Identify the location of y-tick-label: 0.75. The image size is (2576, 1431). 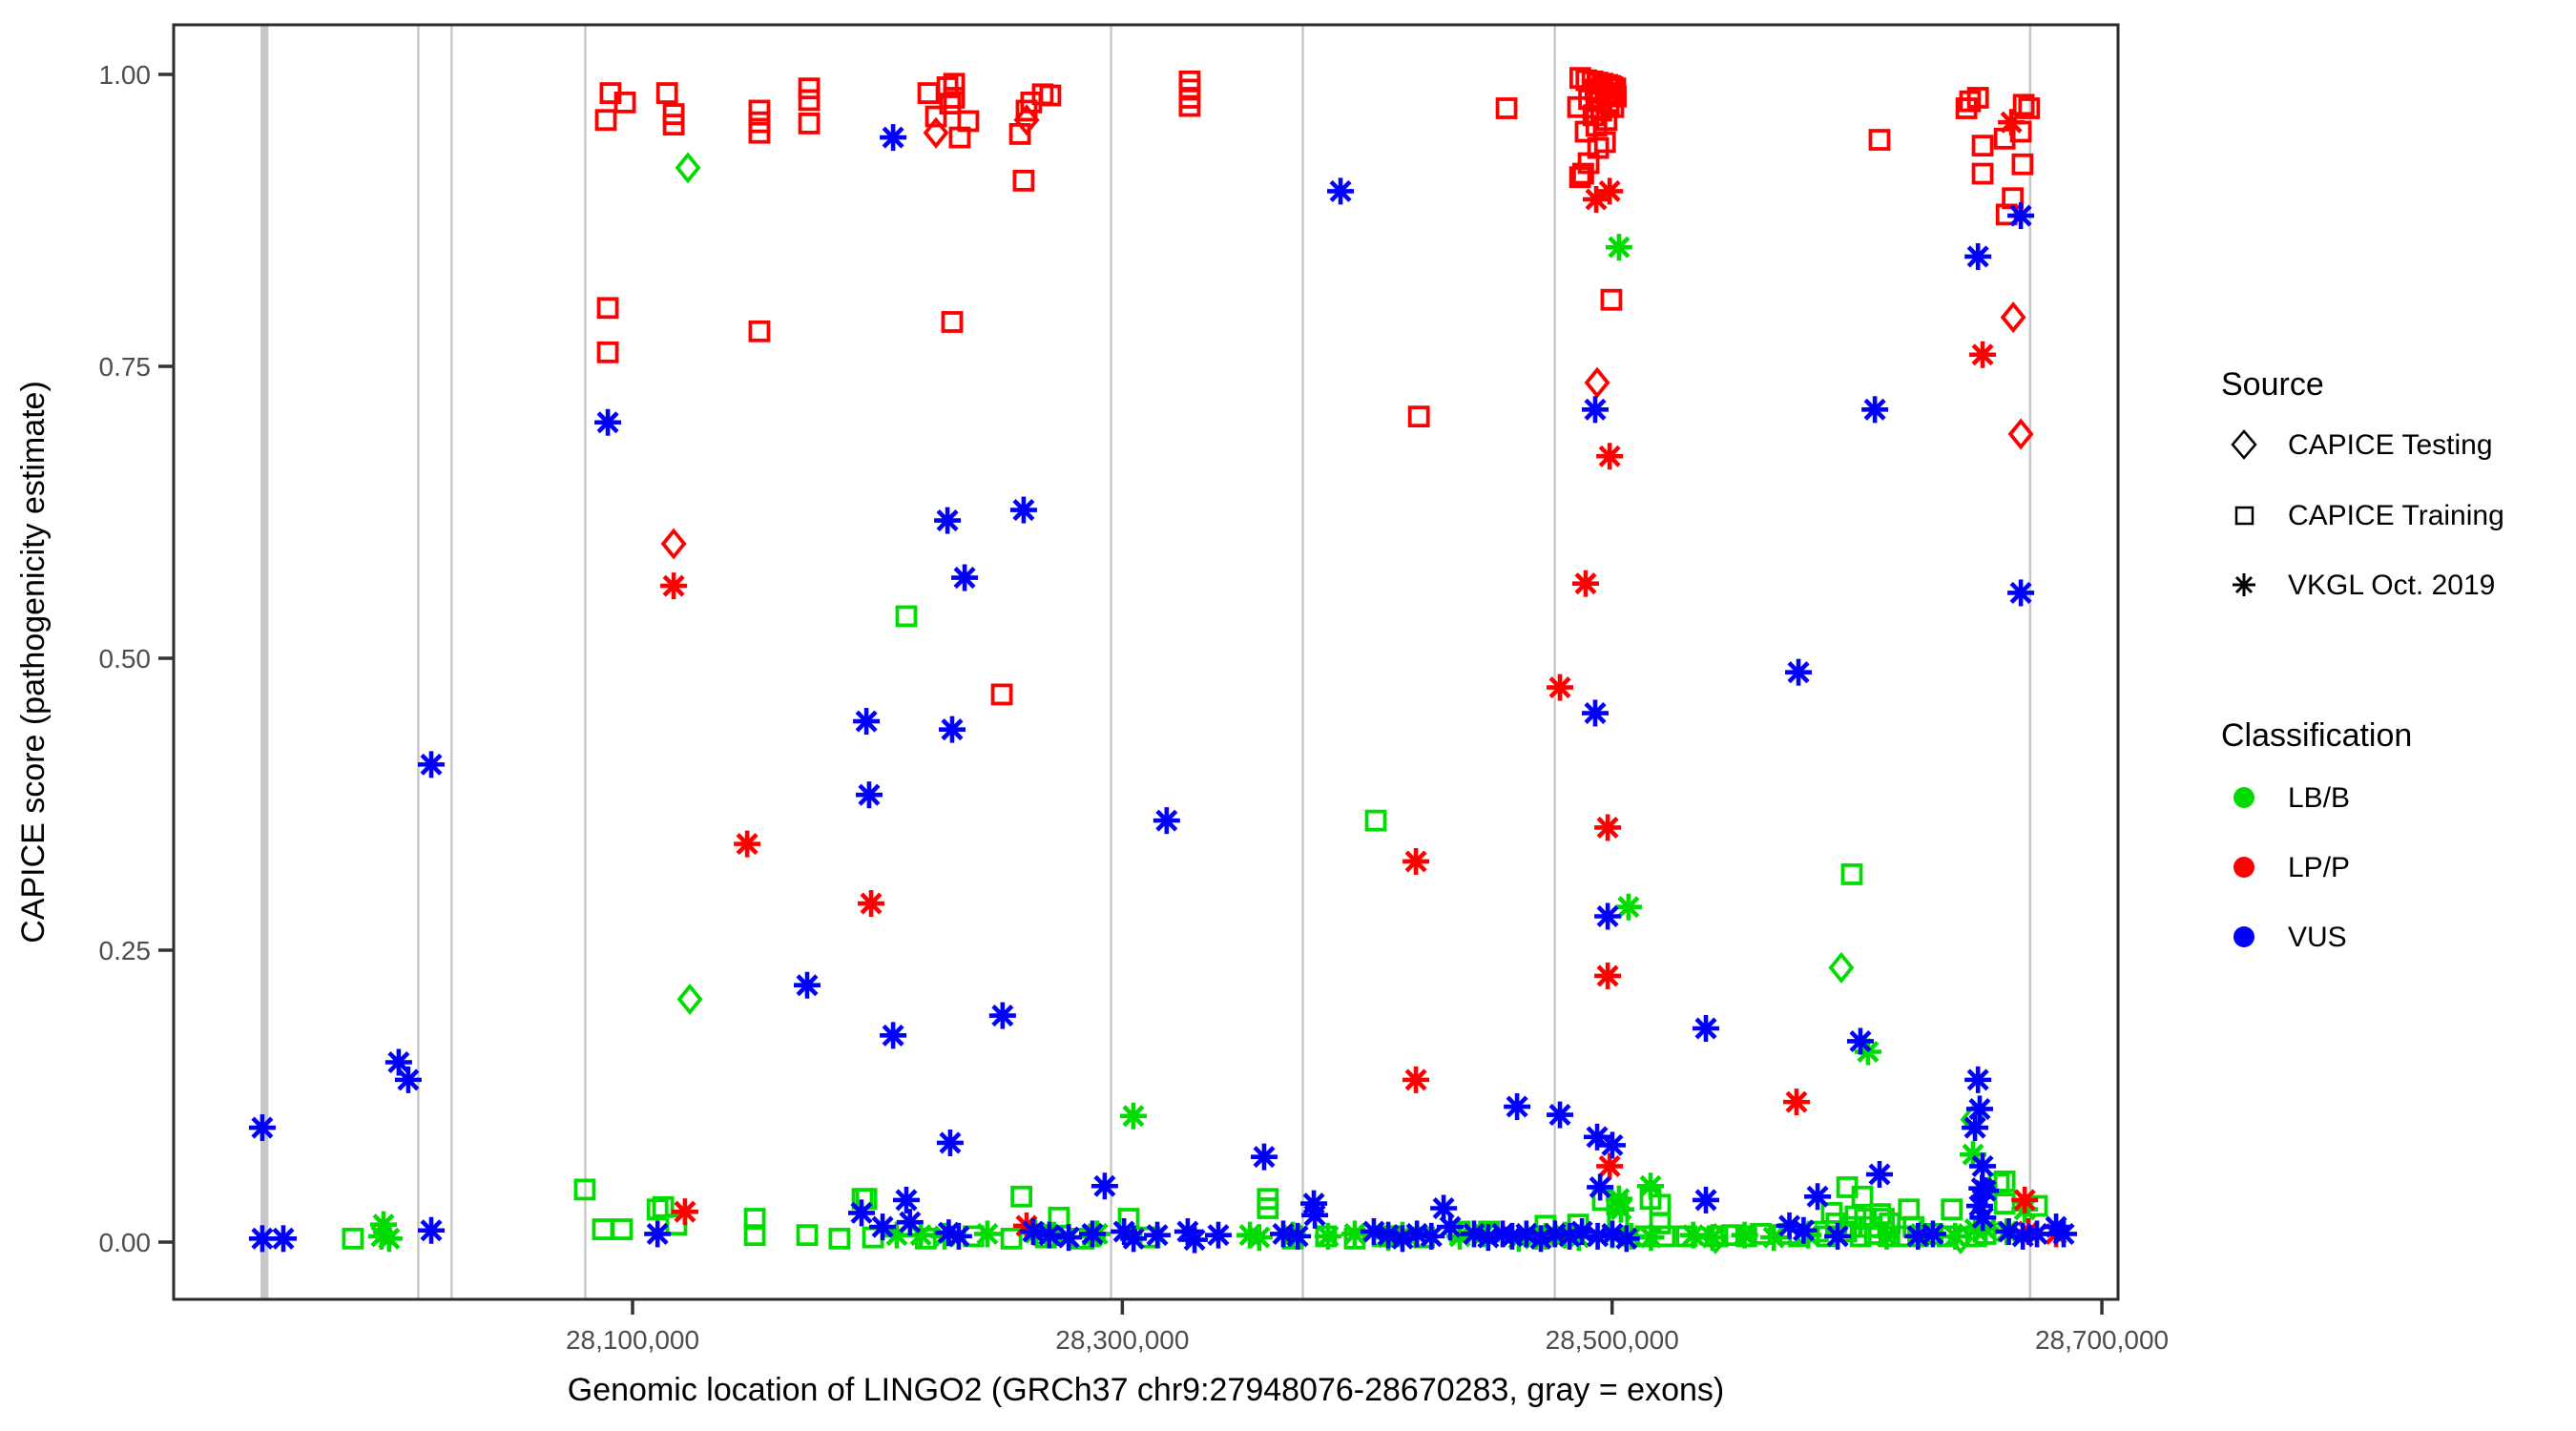
(125, 367).